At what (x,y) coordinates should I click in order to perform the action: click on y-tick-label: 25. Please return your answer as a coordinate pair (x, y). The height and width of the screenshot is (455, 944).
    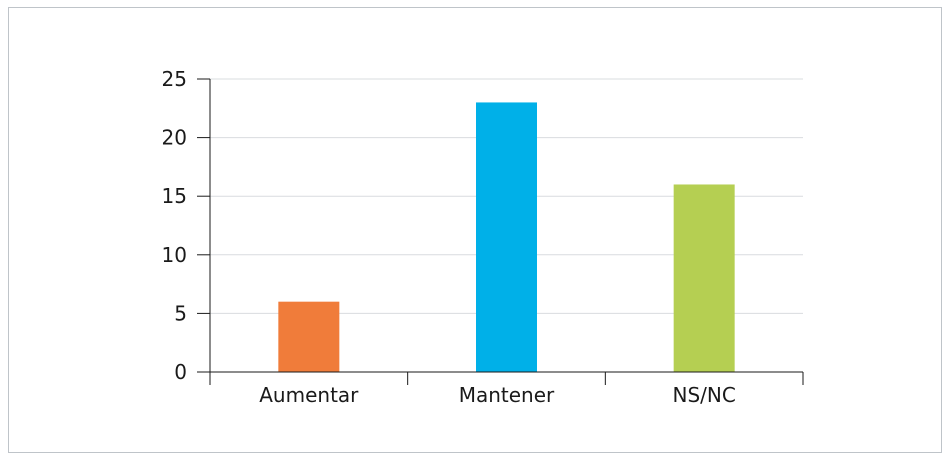
    Looking at the image, I should click on (174, 79).